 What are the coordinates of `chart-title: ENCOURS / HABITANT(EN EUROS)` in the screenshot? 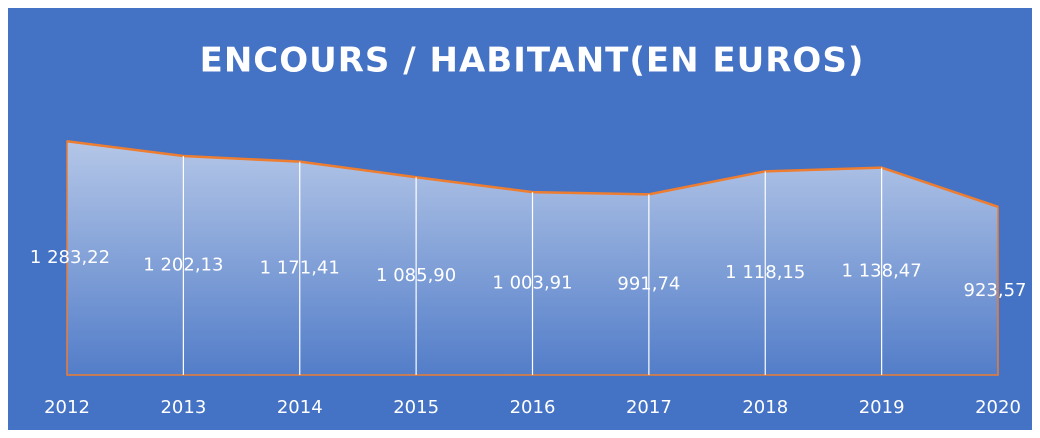 It's located at (532, 61).